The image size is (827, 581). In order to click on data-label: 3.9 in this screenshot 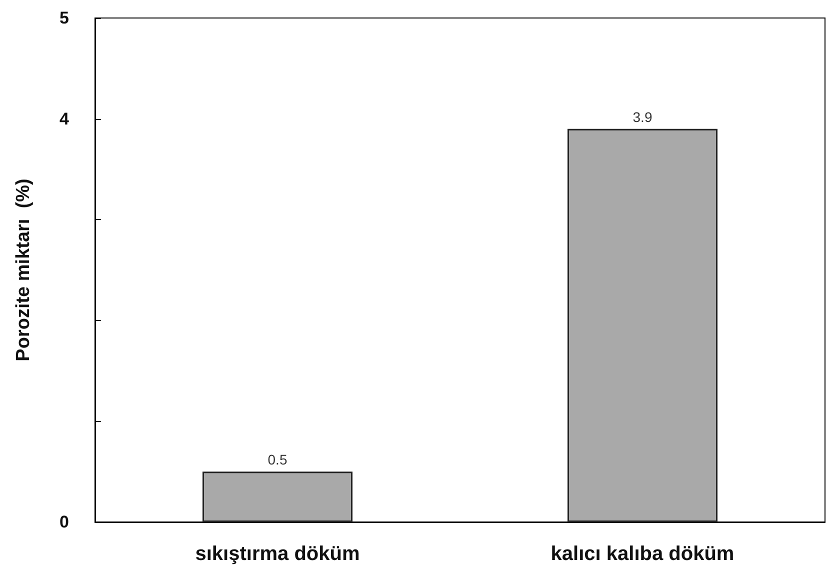, I will do `click(642, 116)`.